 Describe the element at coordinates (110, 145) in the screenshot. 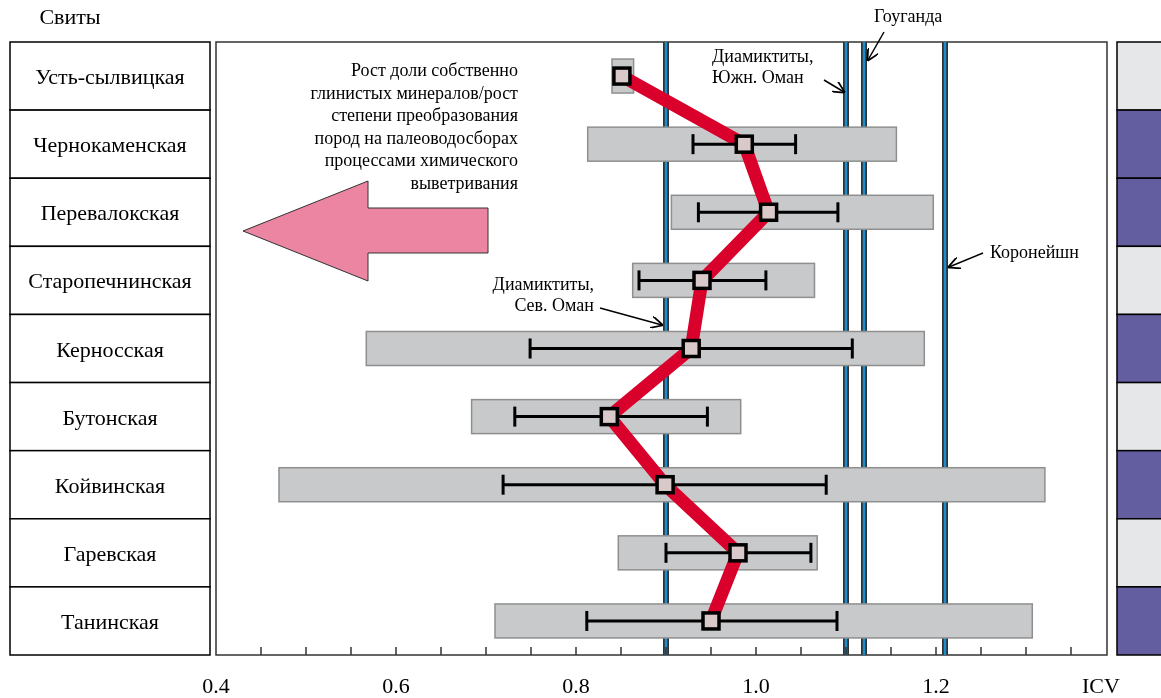

I see `y-tick-label: Чернокаменская` at that location.